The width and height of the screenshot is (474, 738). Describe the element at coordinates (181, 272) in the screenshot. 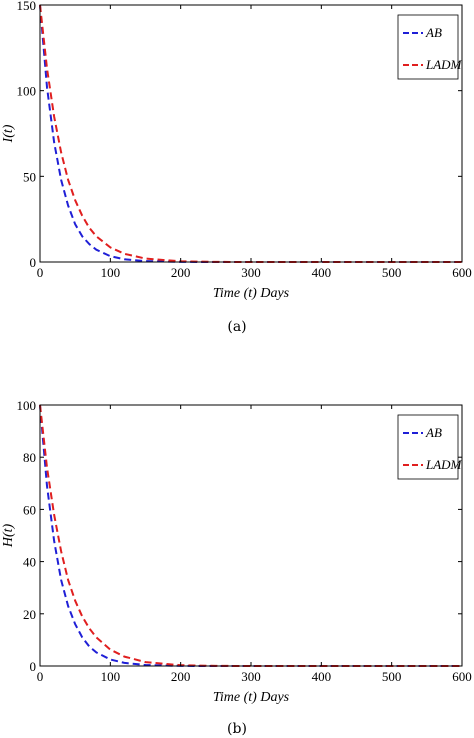

I see `chart-a-x-tick-label: 200` at that location.